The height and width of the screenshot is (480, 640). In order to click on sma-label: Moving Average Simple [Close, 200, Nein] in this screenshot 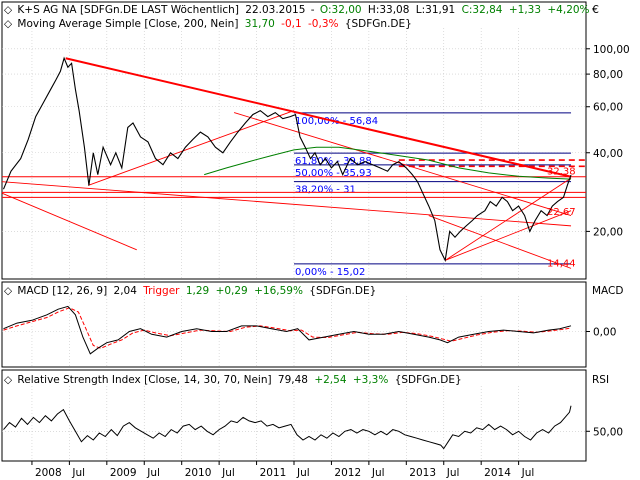, I will do `click(127, 24)`.